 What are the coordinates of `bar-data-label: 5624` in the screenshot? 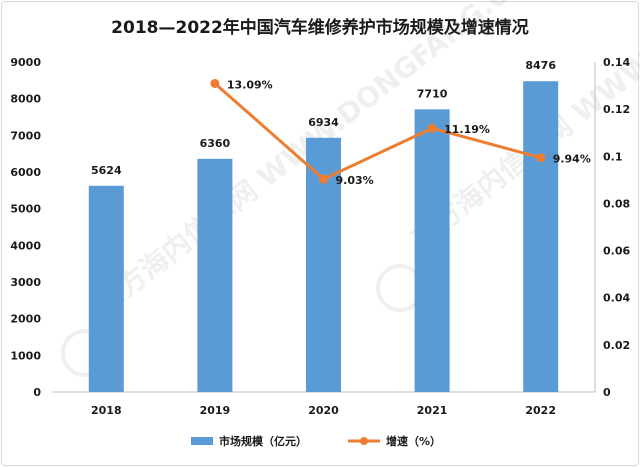 It's located at (106, 170).